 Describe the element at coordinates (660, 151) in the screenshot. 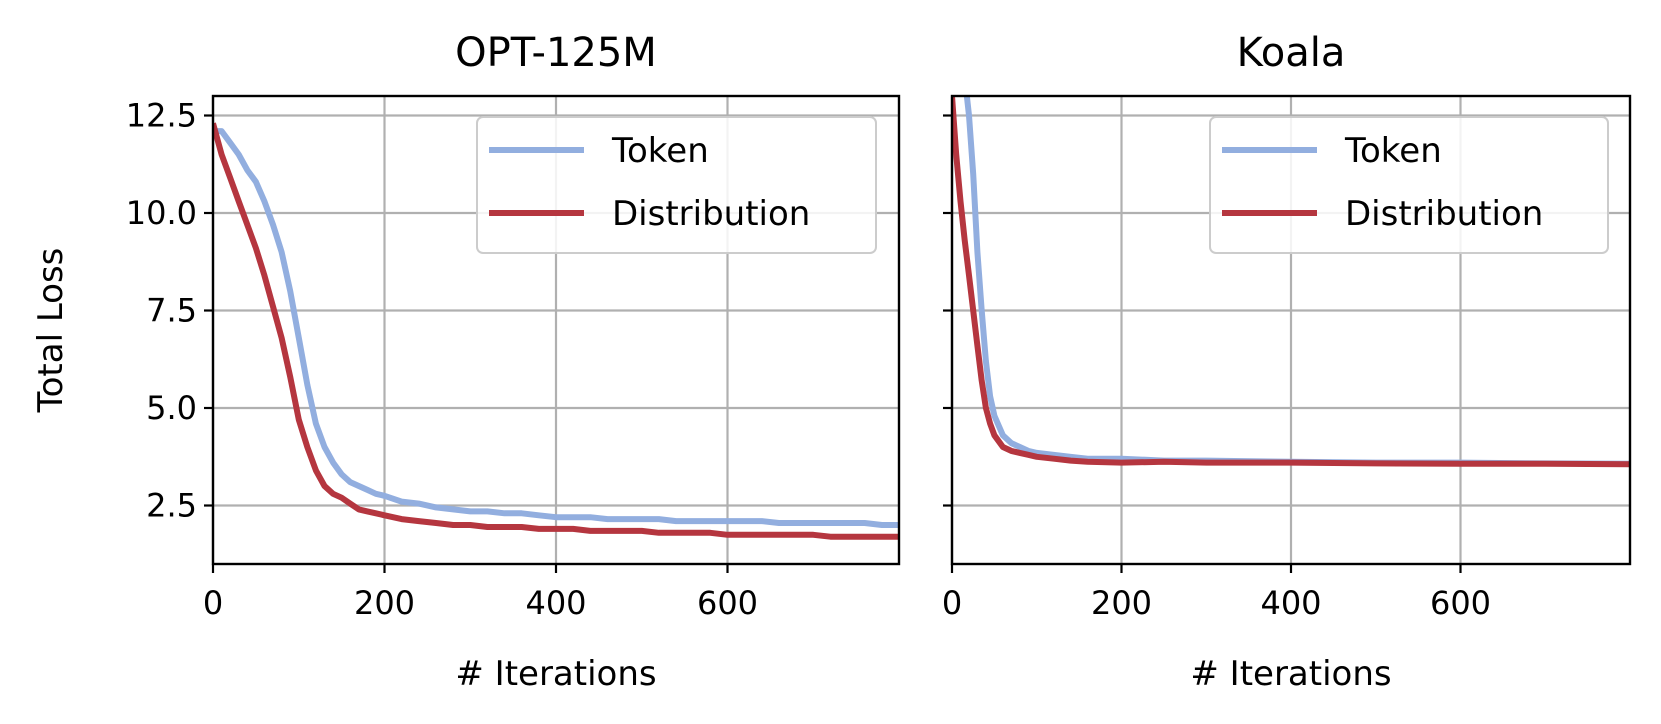

I see `legend-label-token: Token` at that location.